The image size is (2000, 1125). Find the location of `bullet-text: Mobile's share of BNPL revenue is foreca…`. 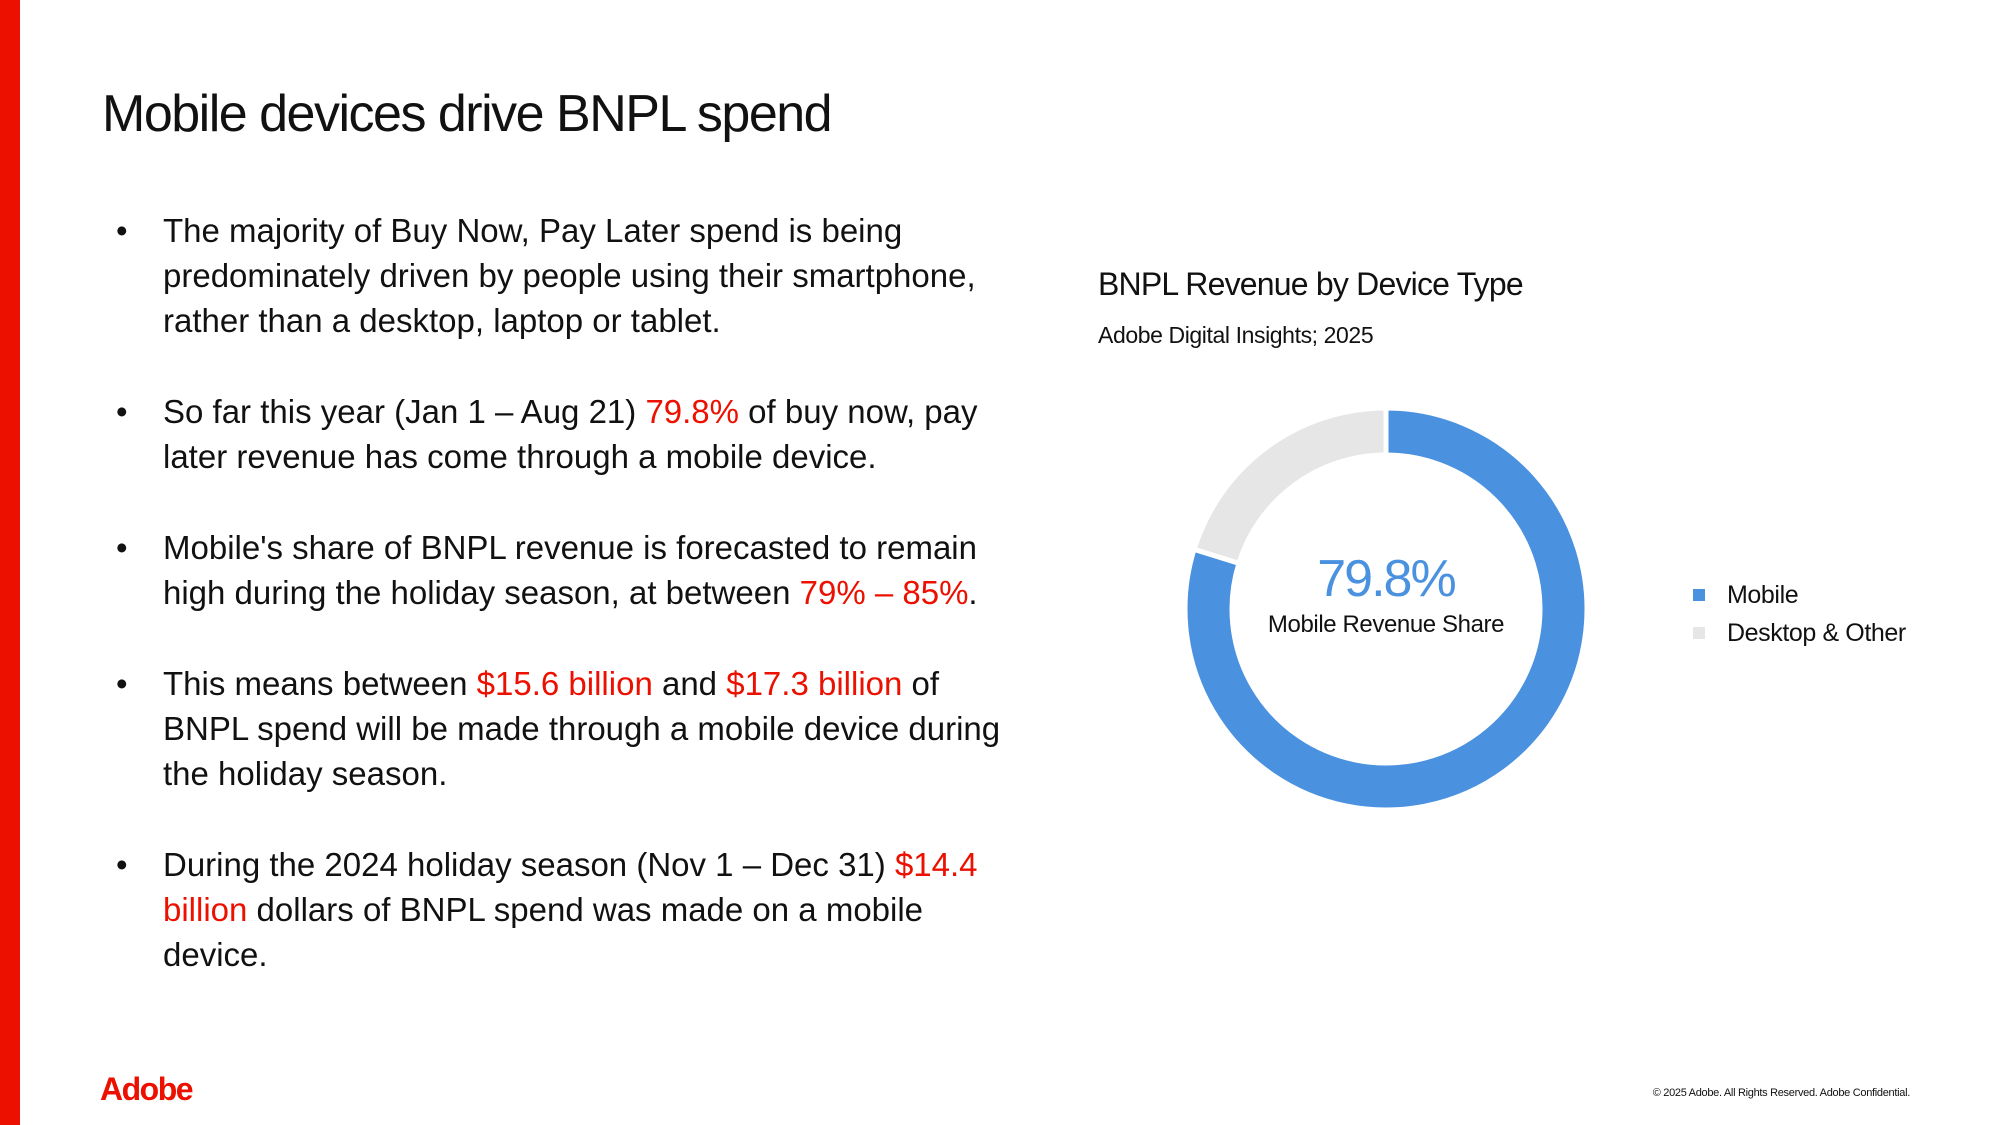

bullet-text: Mobile's share of BNPL revenue is foreca… is located at coordinates (570, 570).